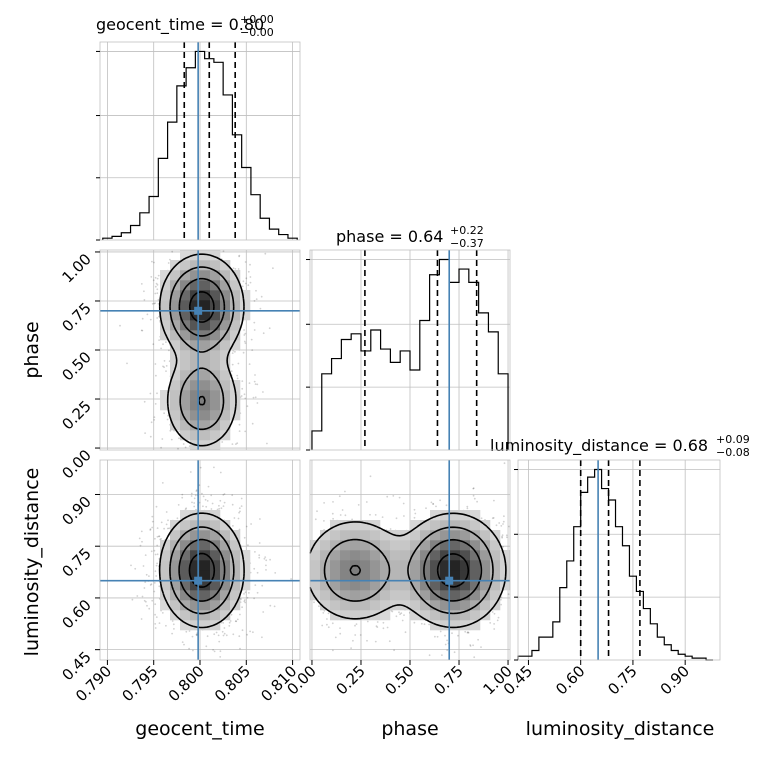 The image size is (760, 760). I want to click on x-tick-label-phase: 0.50, so click(399, 680).